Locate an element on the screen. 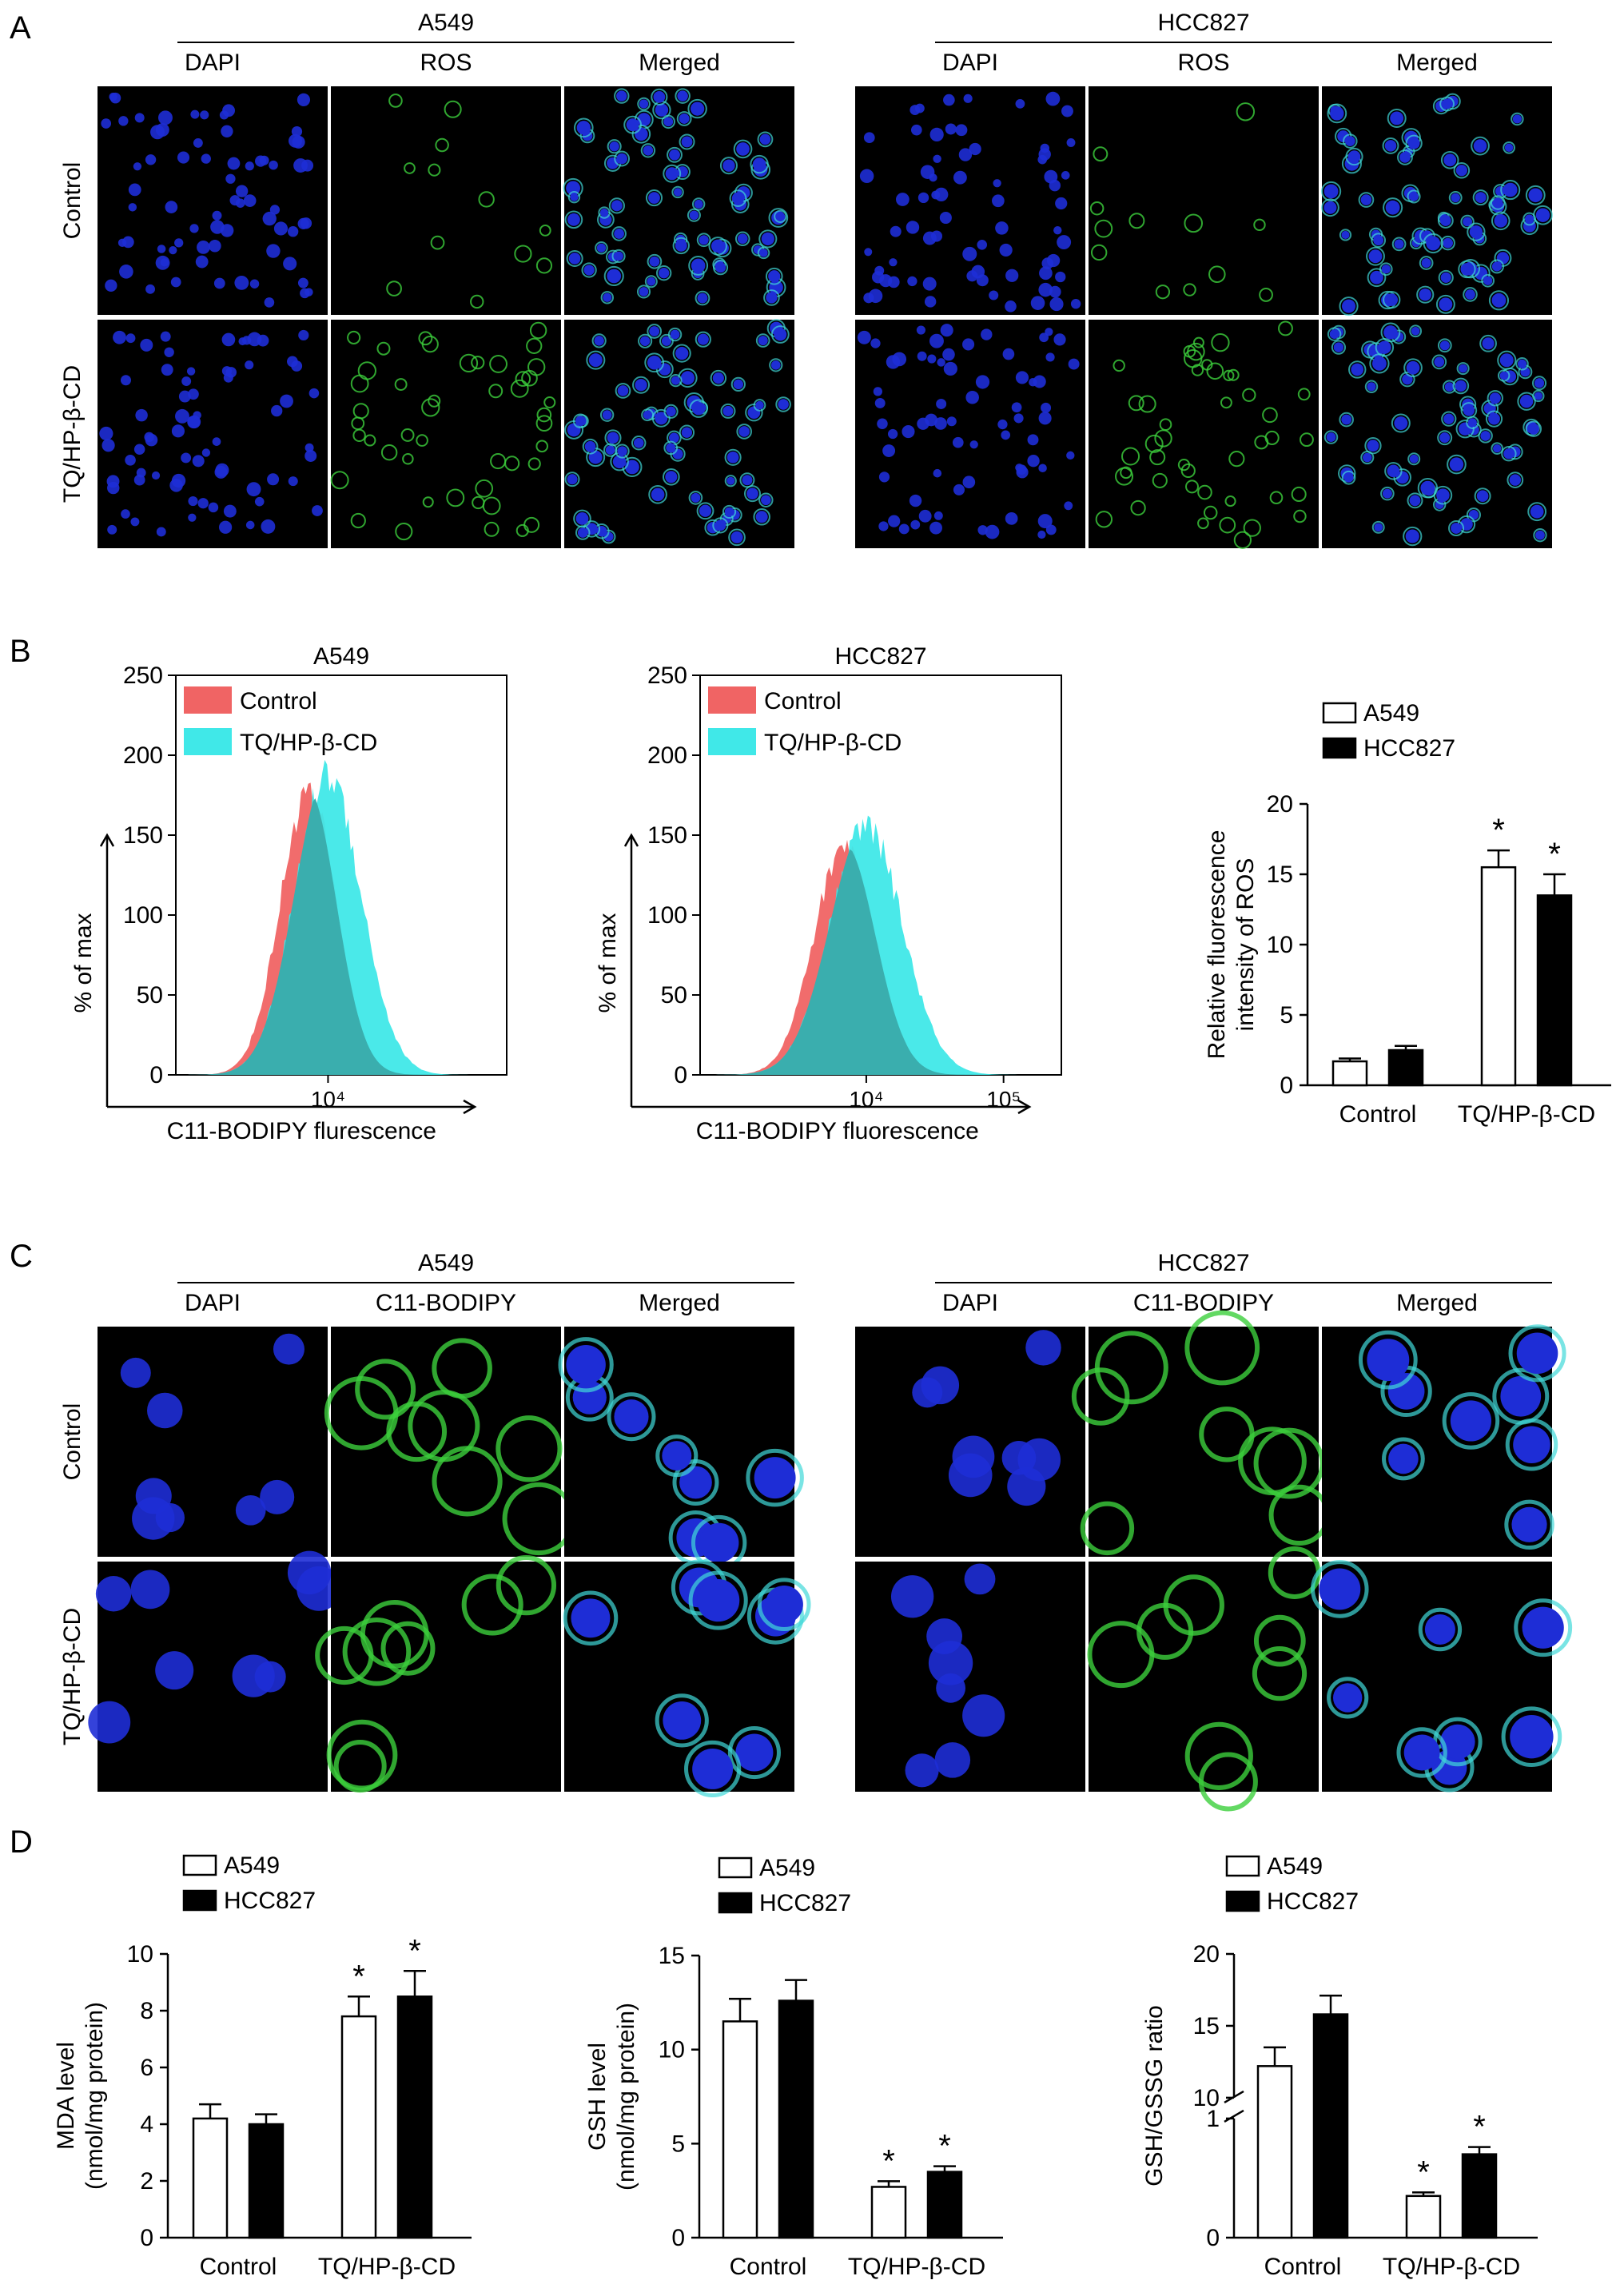 This screenshot has height=2292, width=1624. axis-break-mark is located at coordinates (1234, 2116).